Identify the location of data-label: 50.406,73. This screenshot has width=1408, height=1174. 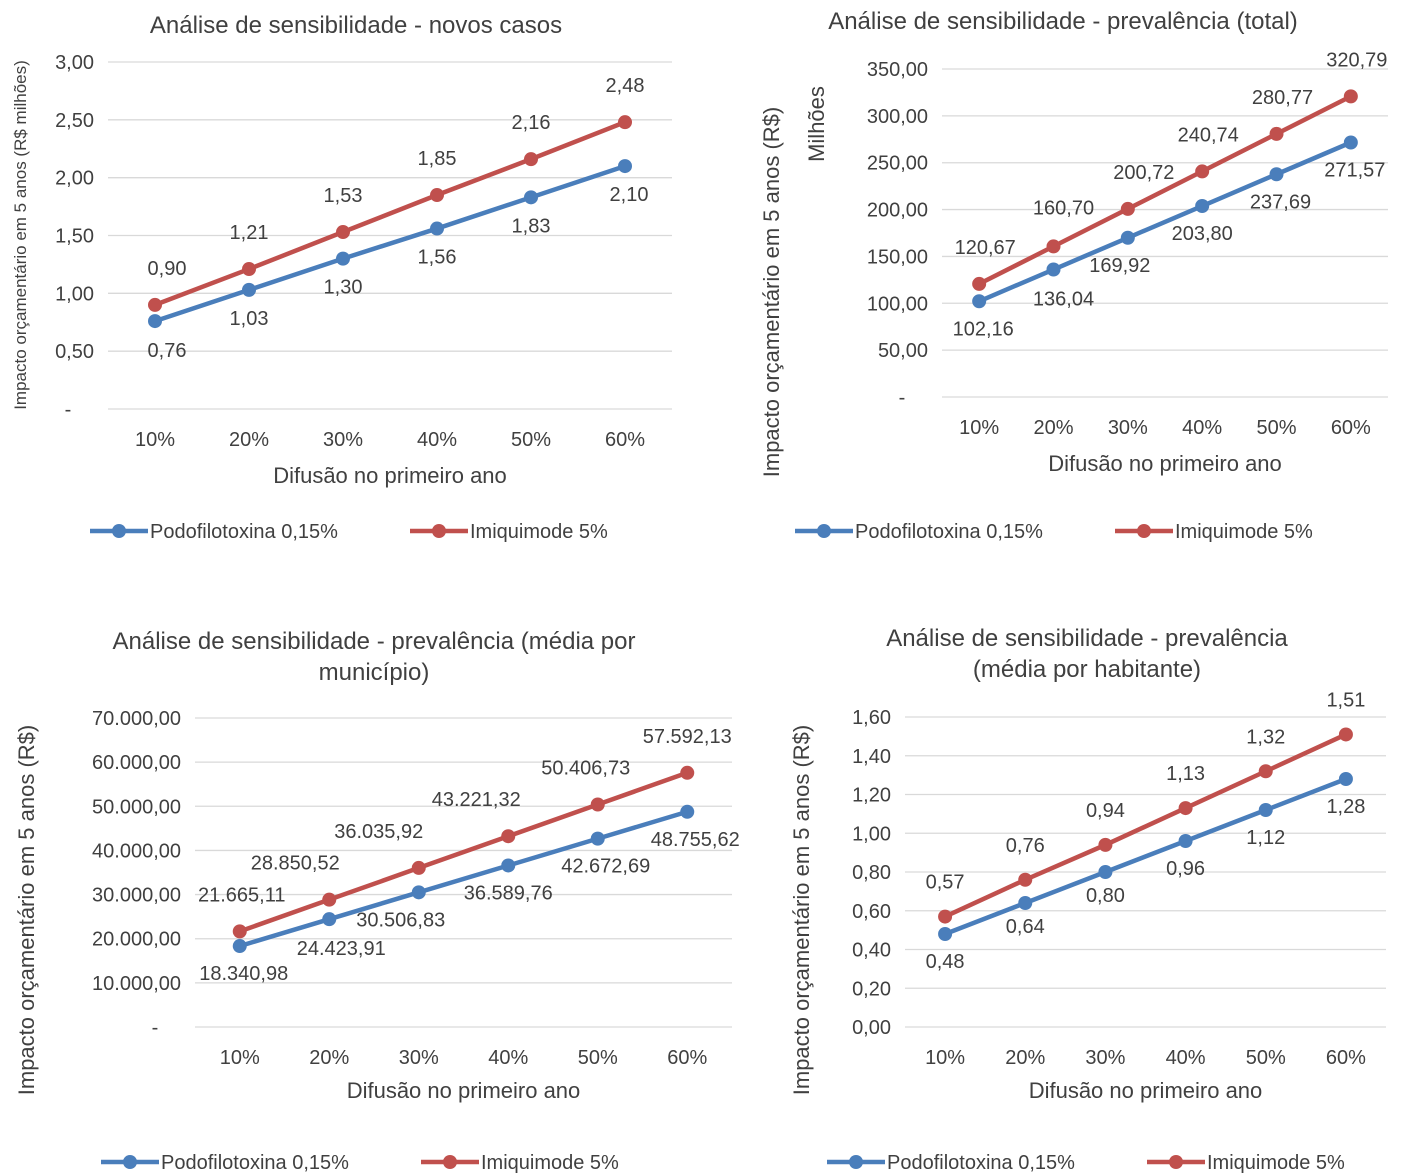
(585, 768).